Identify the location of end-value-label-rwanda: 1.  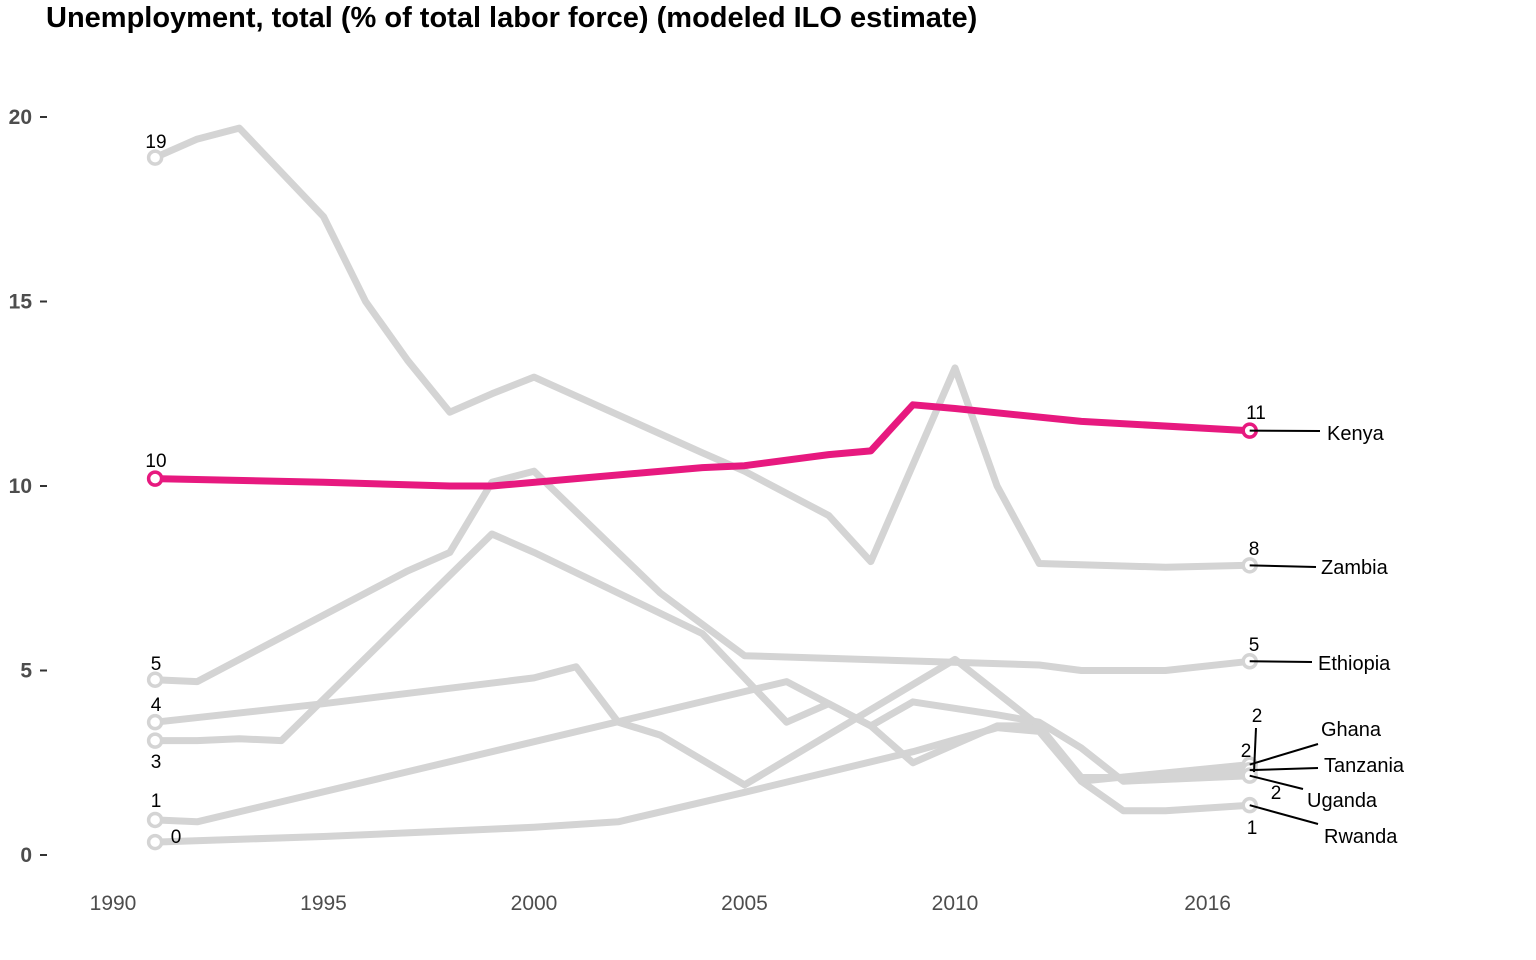
(1252, 828).